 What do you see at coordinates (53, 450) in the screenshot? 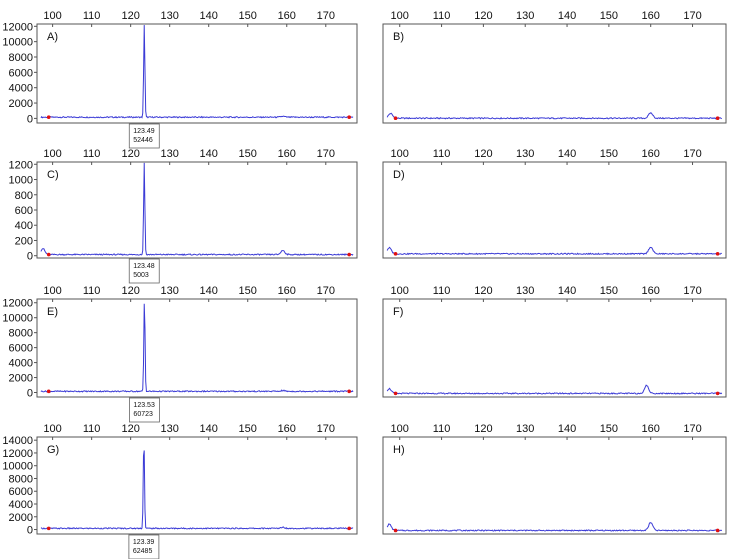
I see `panel-label: G)` at bounding box center [53, 450].